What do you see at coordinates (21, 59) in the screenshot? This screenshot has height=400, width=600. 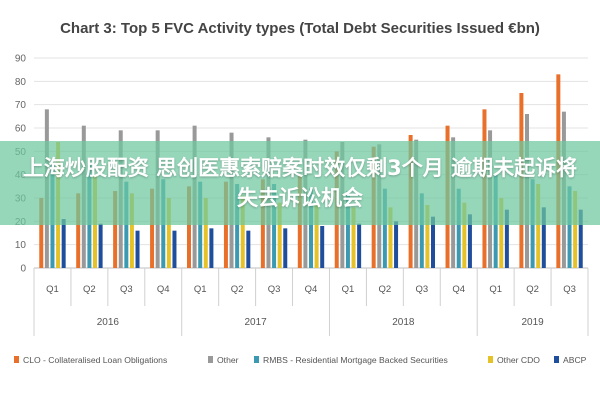 I see `y-tick-label: 90` at bounding box center [21, 59].